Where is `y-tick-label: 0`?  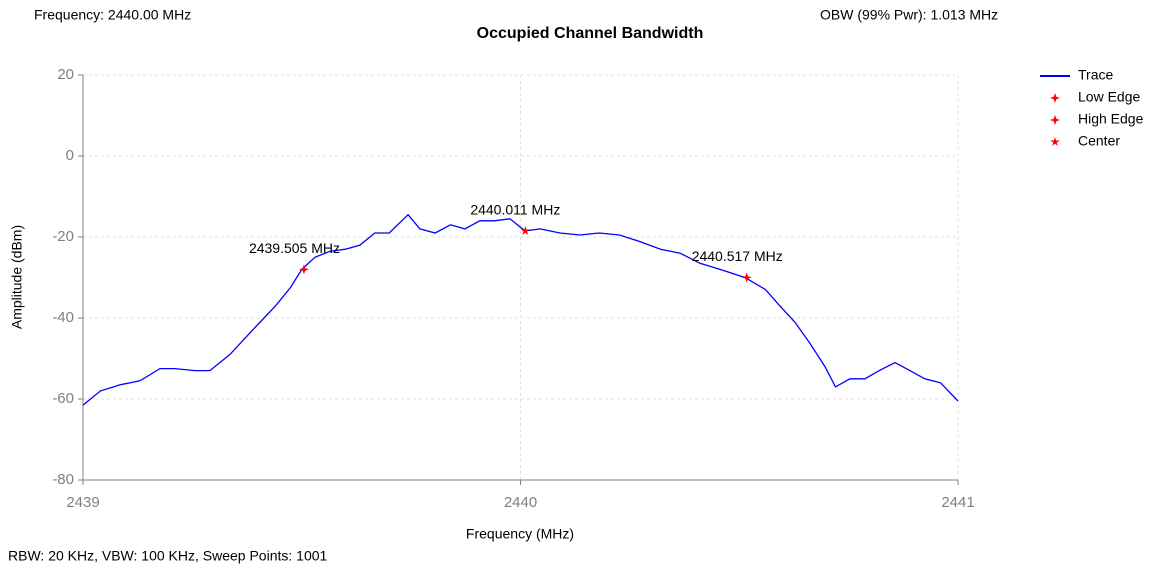 y-tick-label: 0 is located at coordinates (70, 155).